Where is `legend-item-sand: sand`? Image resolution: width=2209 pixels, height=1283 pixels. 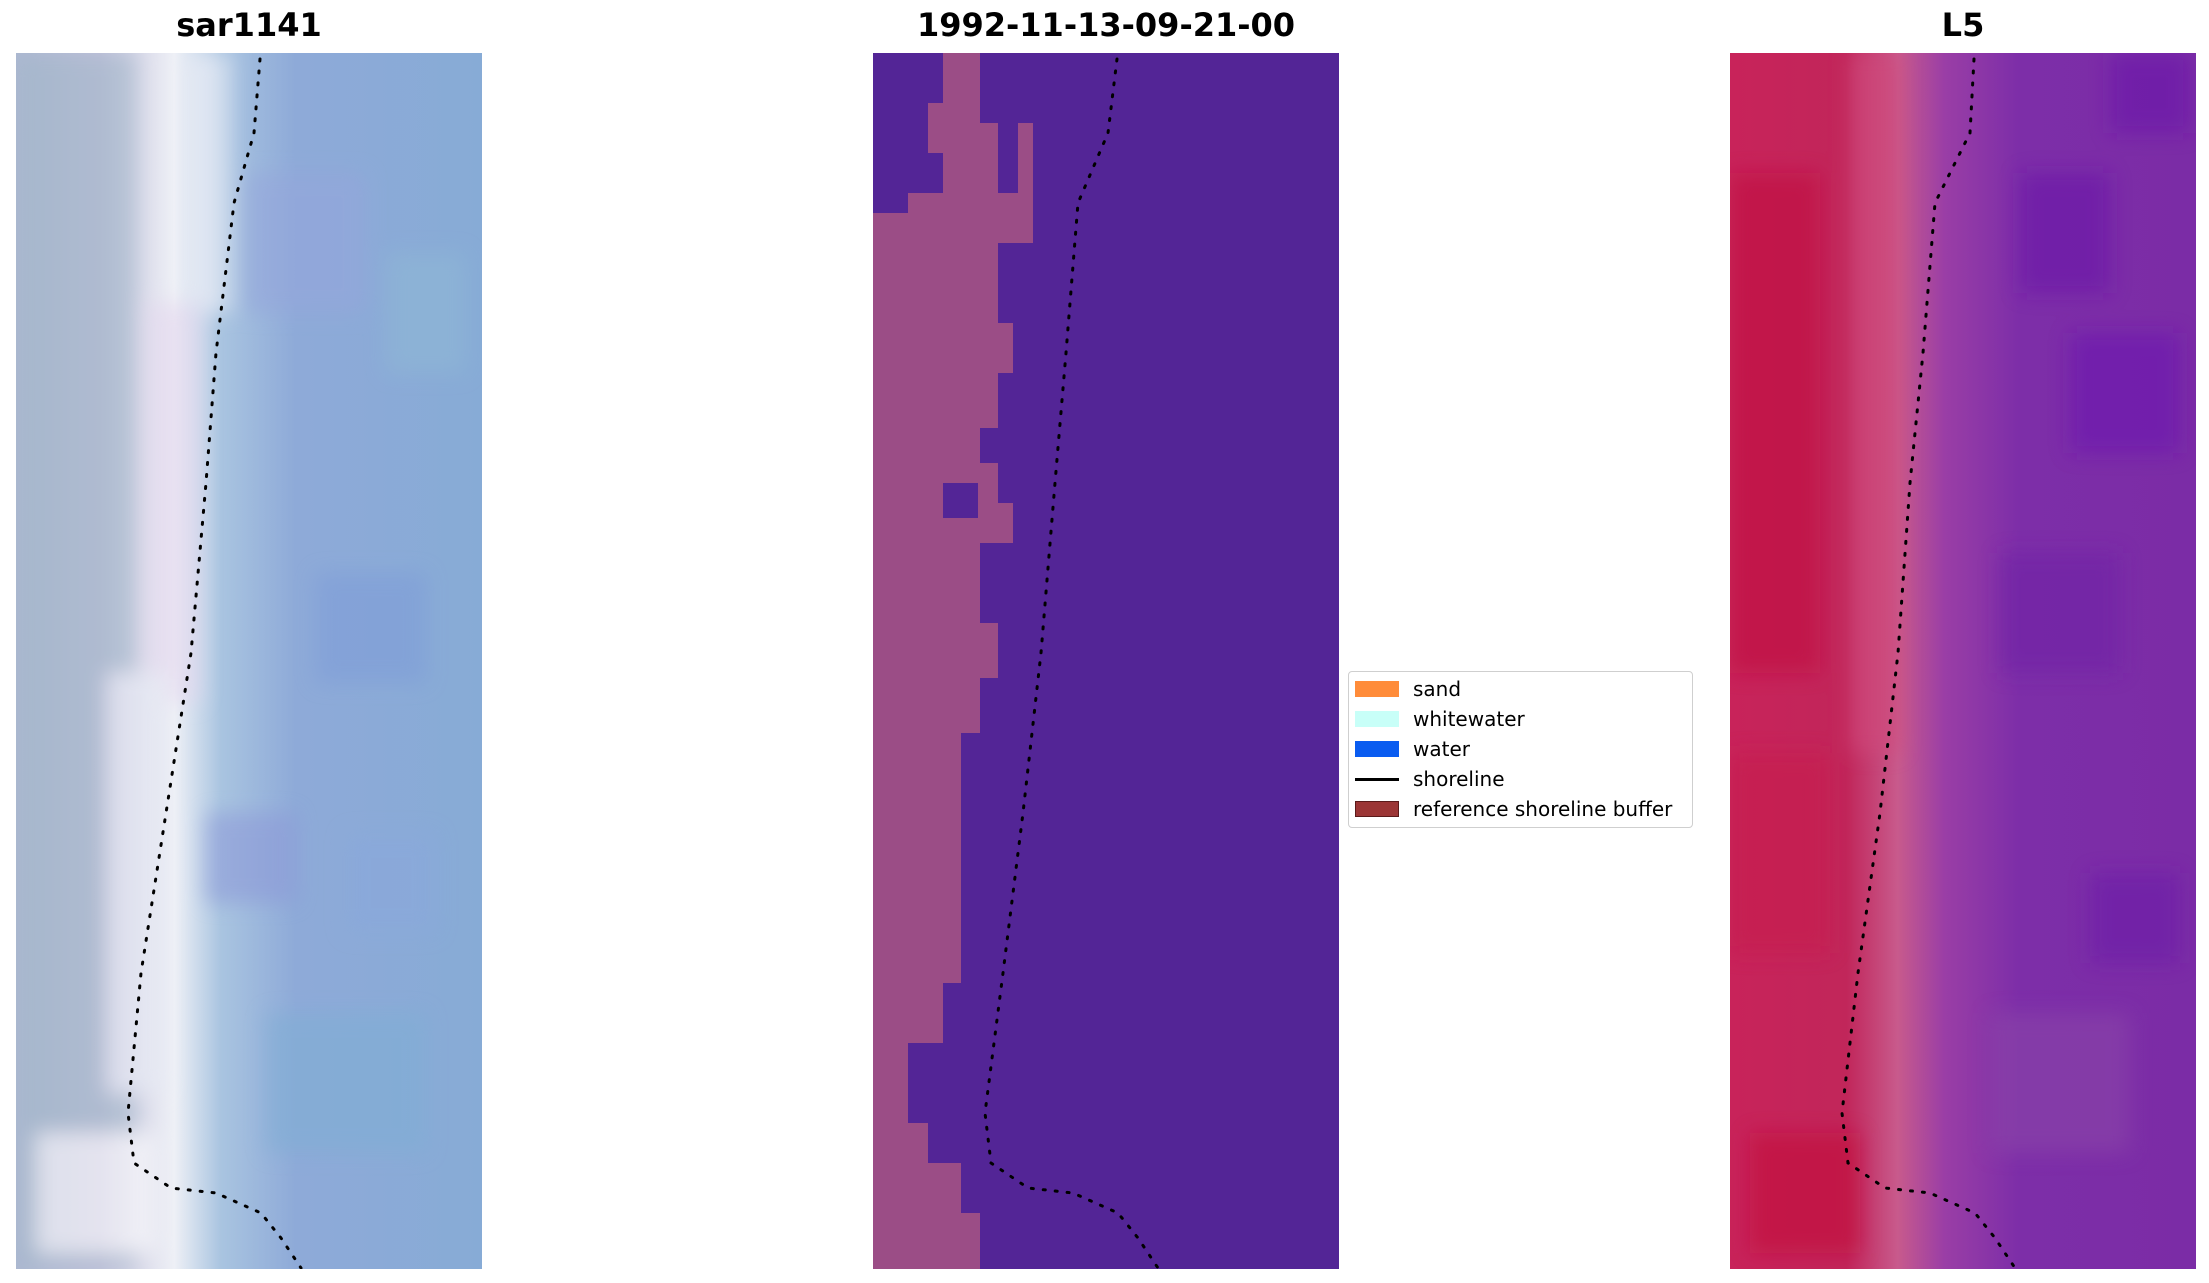
legend-item-sand: sand is located at coordinates (1408, 689).